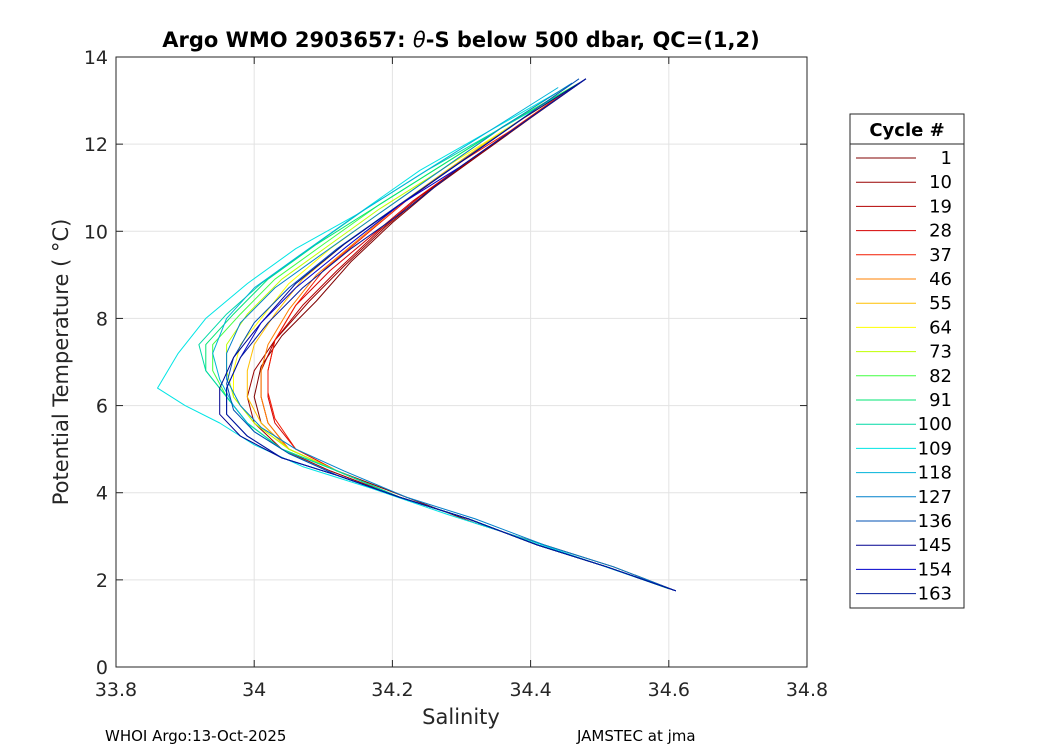 The height and width of the screenshot is (750, 1050). I want to click on footer-right: JAMSTEC at jma, so click(636, 736).